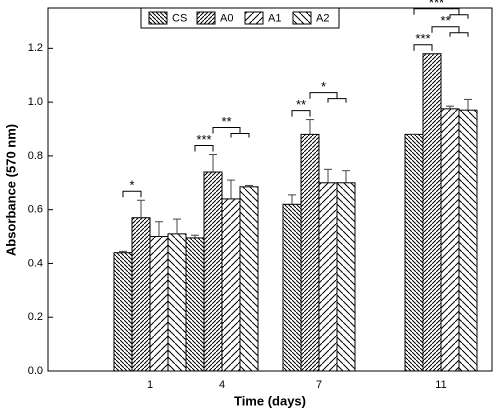  I want to click on y-tick-label: 0.4, so click(35, 263).